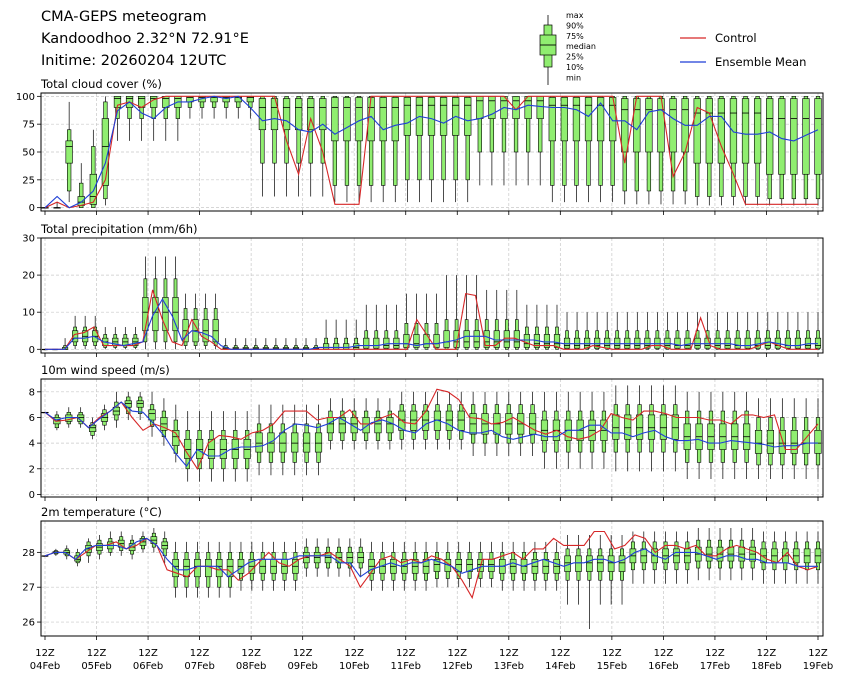 The image size is (845, 681). Describe the element at coordinates (431, 557) in the screenshot. I see `ensemble-mean-line` at that location.